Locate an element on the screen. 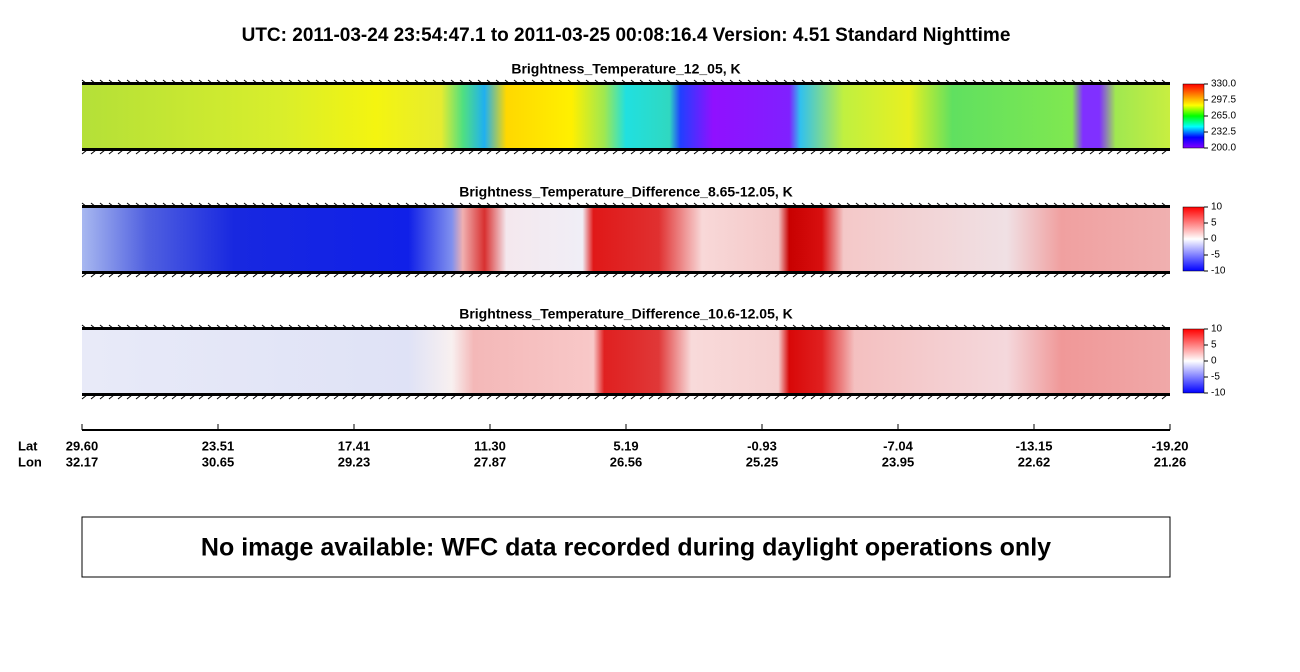  colorbar-tick-label: -10 is located at coordinates (1218, 271).